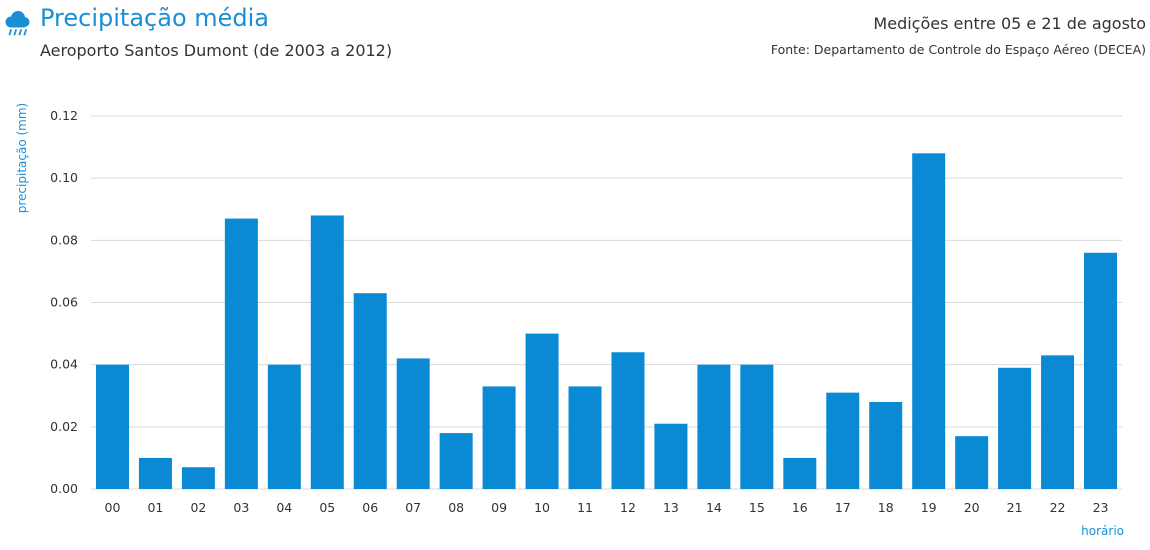 This screenshot has width=1150, height=550. What do you see at coordinates (499, 507) in the screenshot?
I see `x-tick-label: 09` at bounding box center [499, 507].